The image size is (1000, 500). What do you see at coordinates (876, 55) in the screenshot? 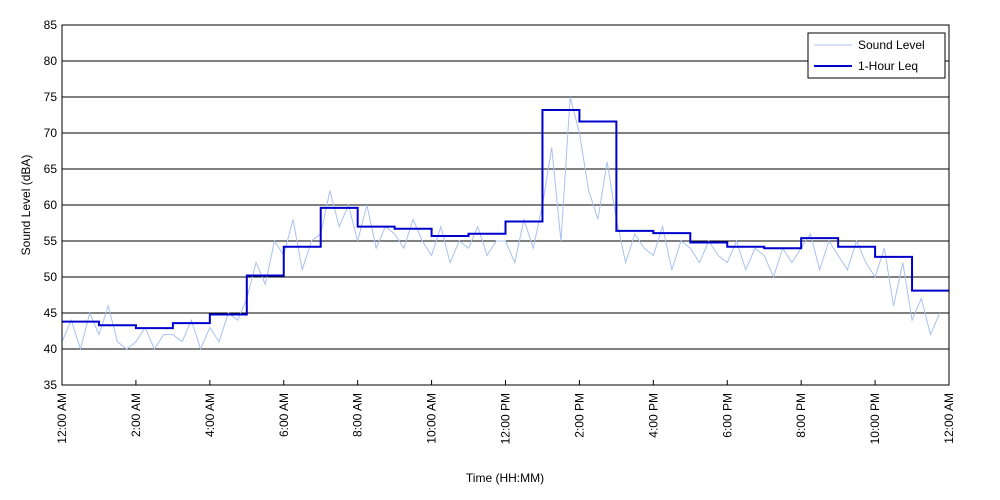
I see `legend-box` at bounding box center [876, 55].